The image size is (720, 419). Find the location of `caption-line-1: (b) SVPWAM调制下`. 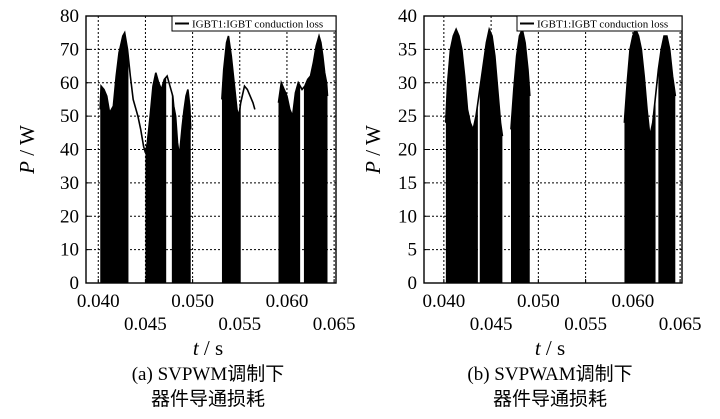

caption-line-1: (b) SVPWAM调制下 is located at coordinates (549, 374).